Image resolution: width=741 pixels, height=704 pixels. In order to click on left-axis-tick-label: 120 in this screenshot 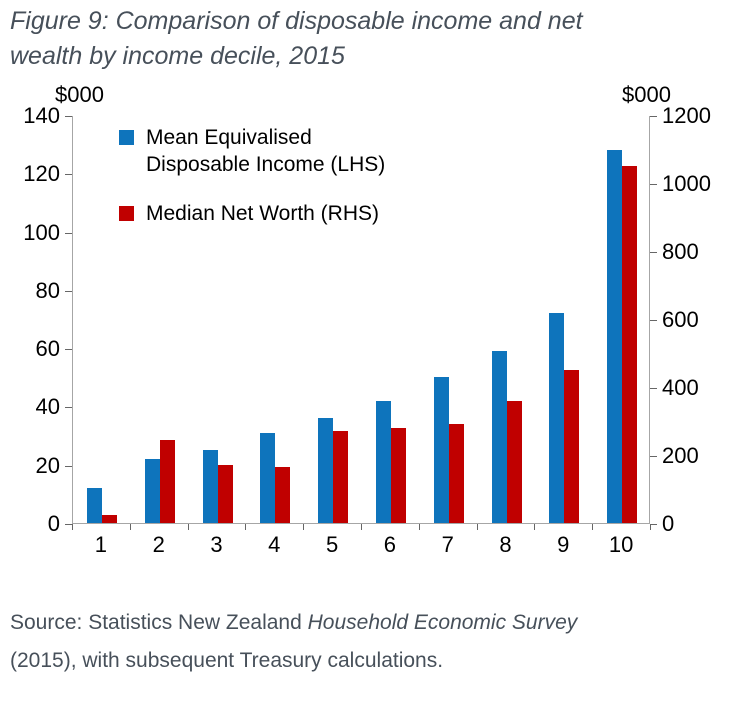, I will do `click(41, 174)`.